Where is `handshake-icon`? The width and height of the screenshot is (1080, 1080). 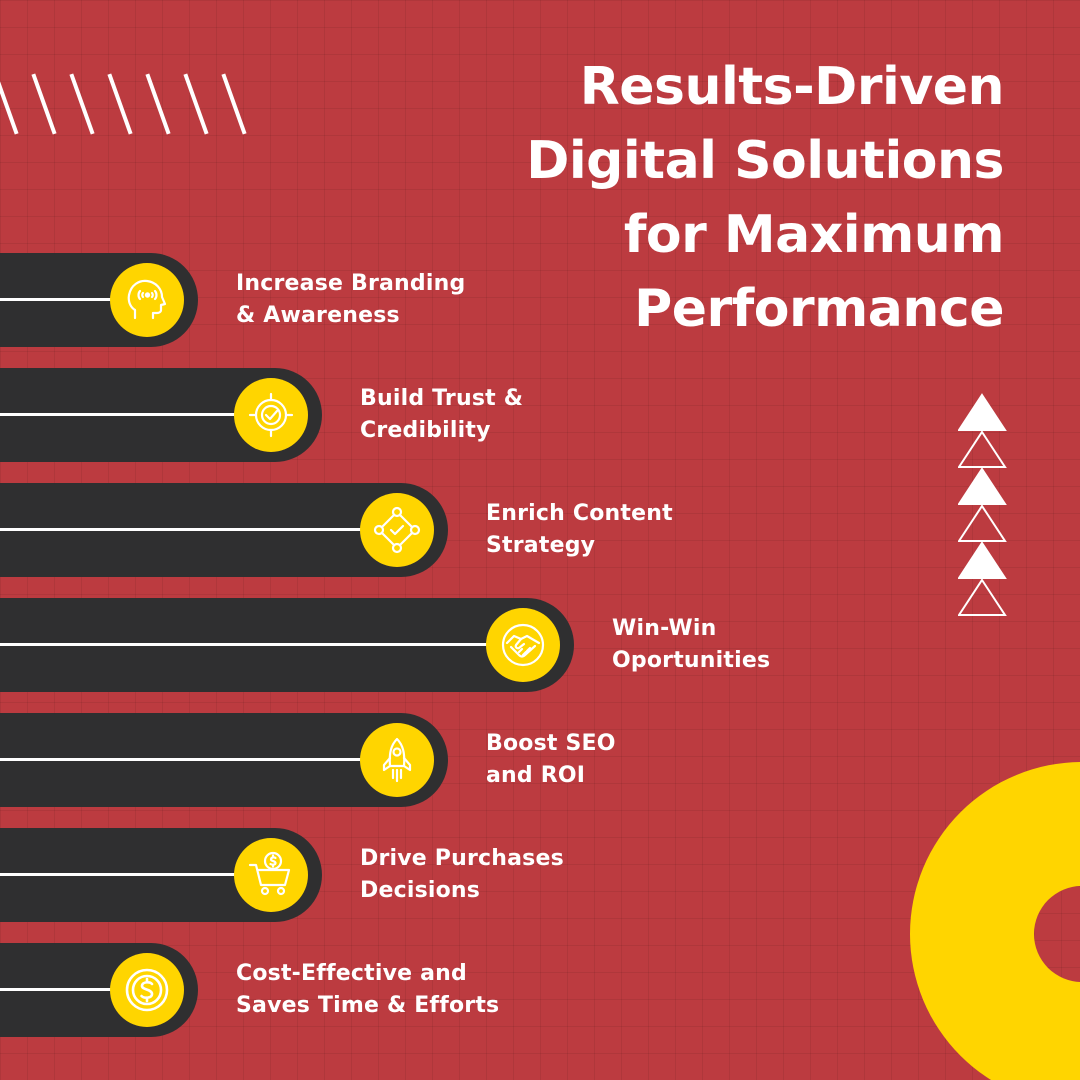 handshake-icon is located at coordinates (523, 645).